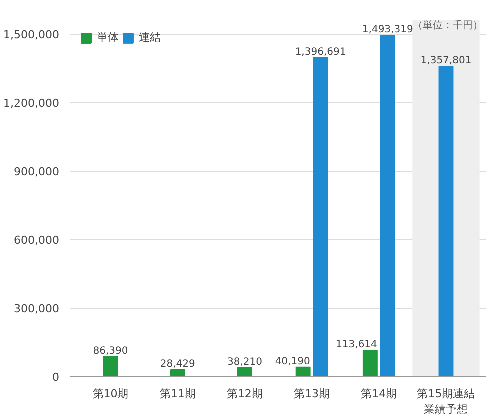 This screenshot has width=491, height=419. What do you see at coordinates (37, 309) in the screenshot?
I see `y-tick-label: 300,000` at bounding box center [37, 309].